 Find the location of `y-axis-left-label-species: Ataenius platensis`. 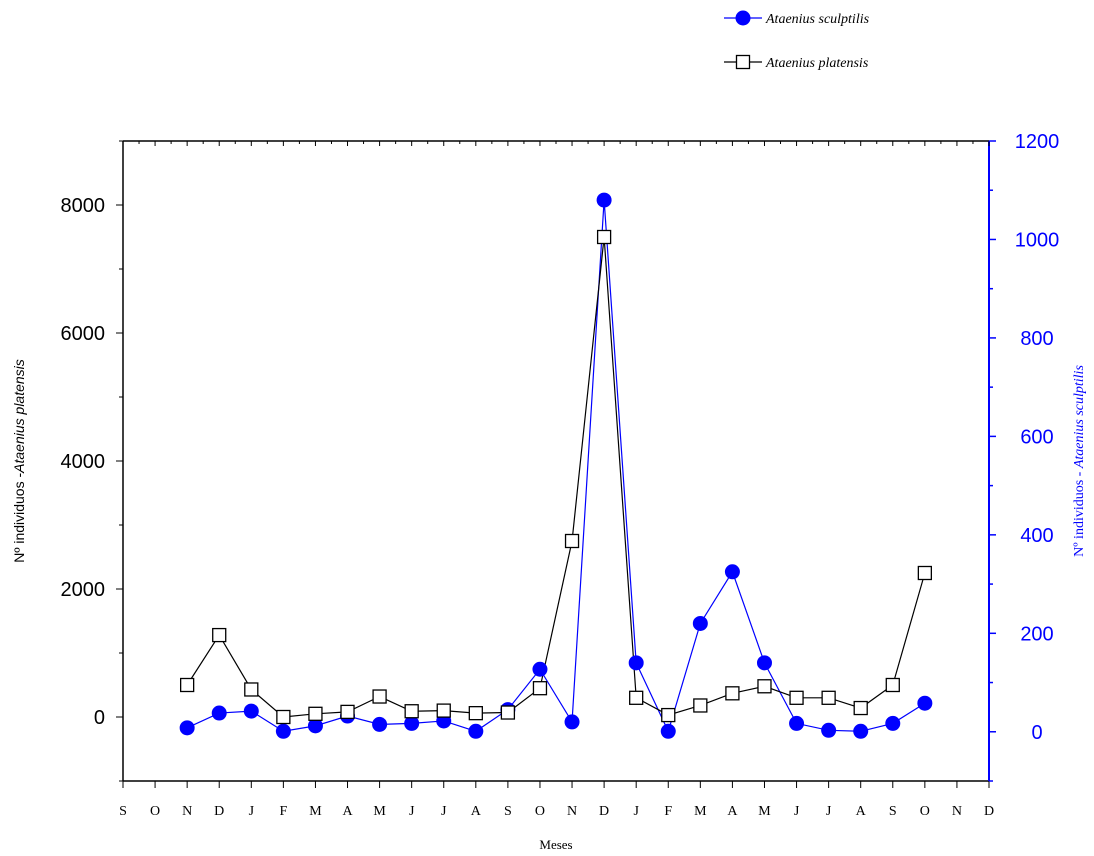

y-axis-left-label-species: Ataenius platensis is located at coordinates (19, 416).